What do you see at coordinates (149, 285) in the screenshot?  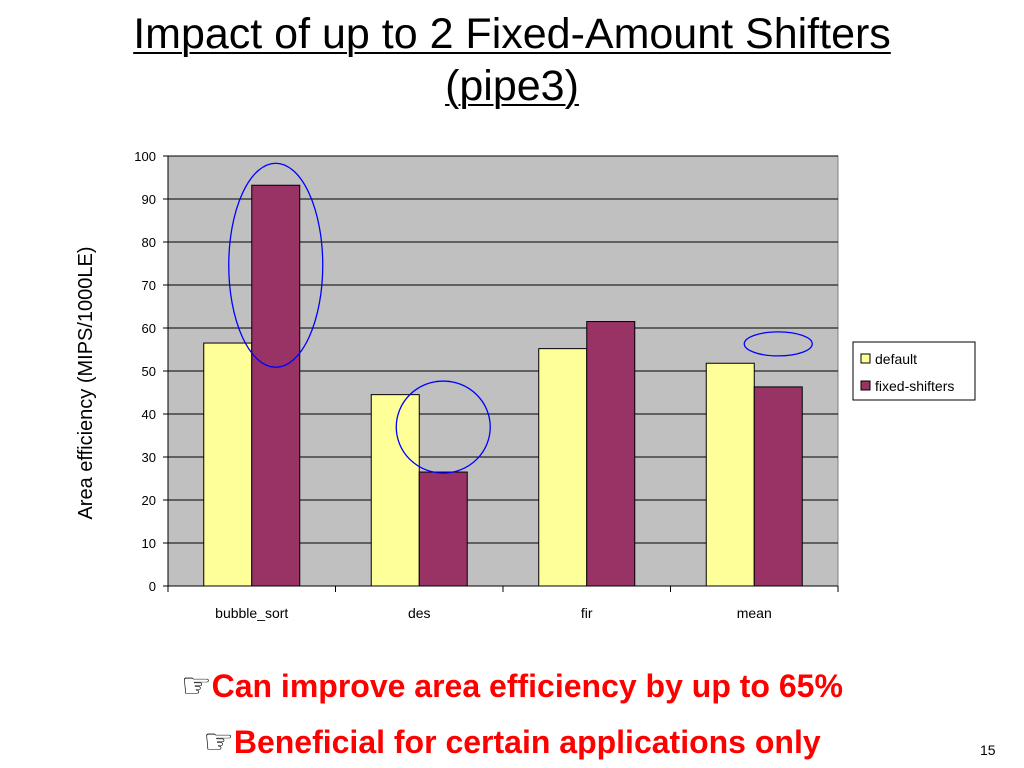 I see `y-tick-label: 70` at bounding box center [149, 285].